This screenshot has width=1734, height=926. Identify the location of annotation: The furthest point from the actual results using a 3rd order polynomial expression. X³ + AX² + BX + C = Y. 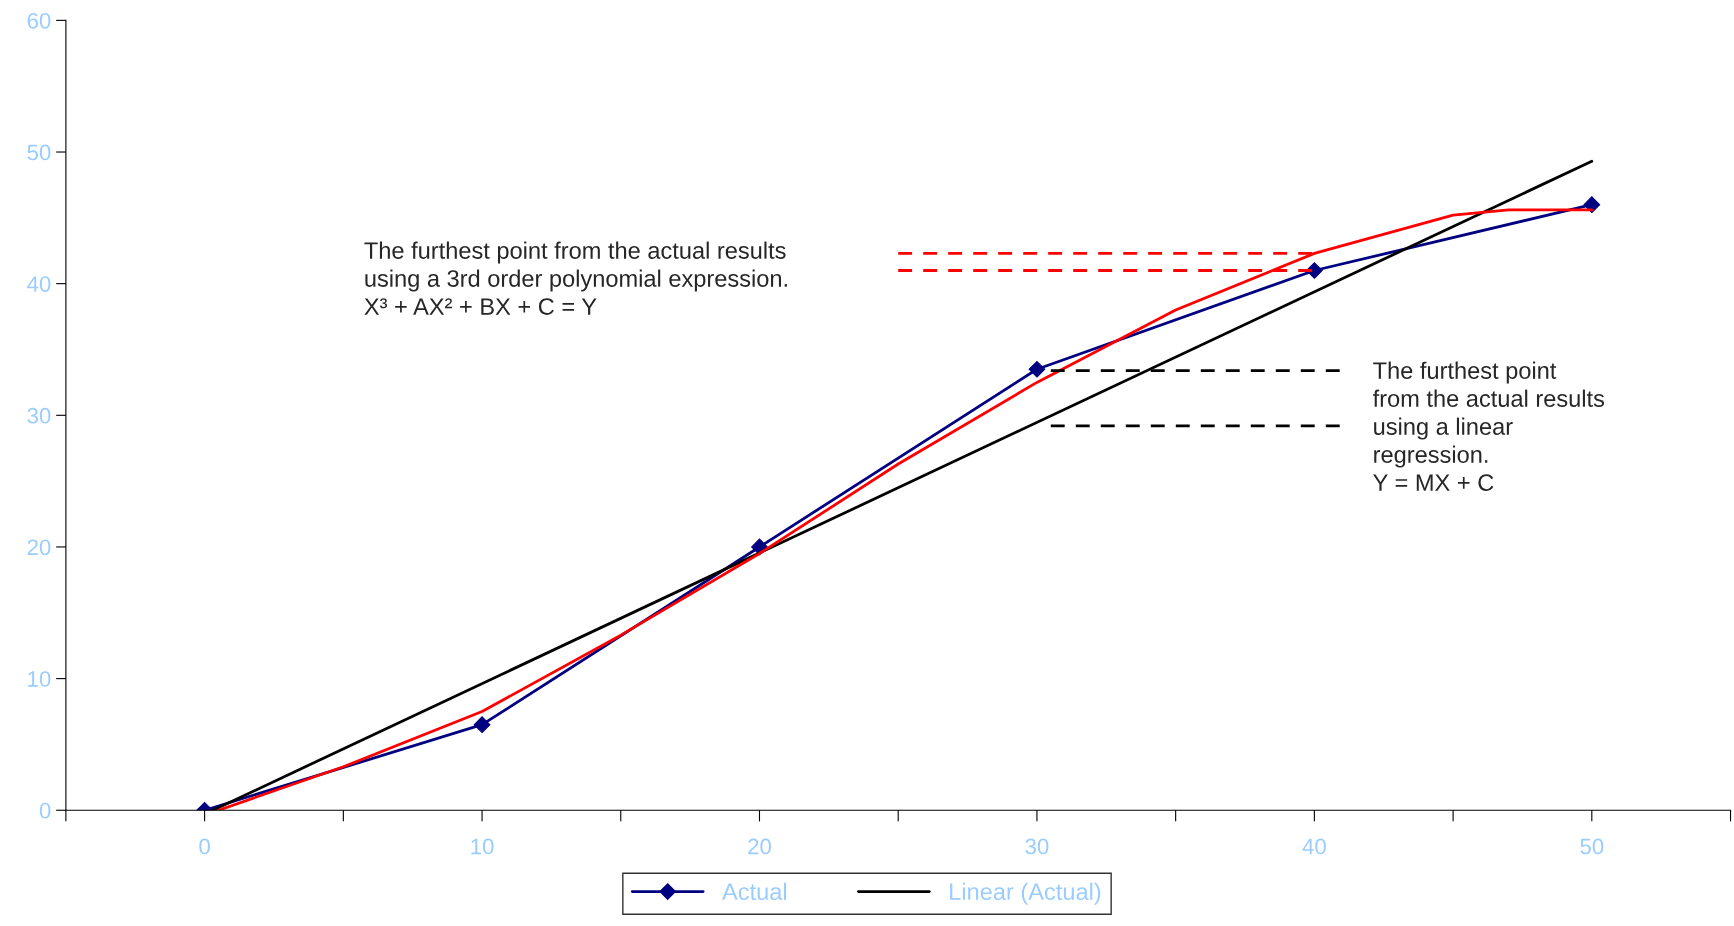
(575, 278).